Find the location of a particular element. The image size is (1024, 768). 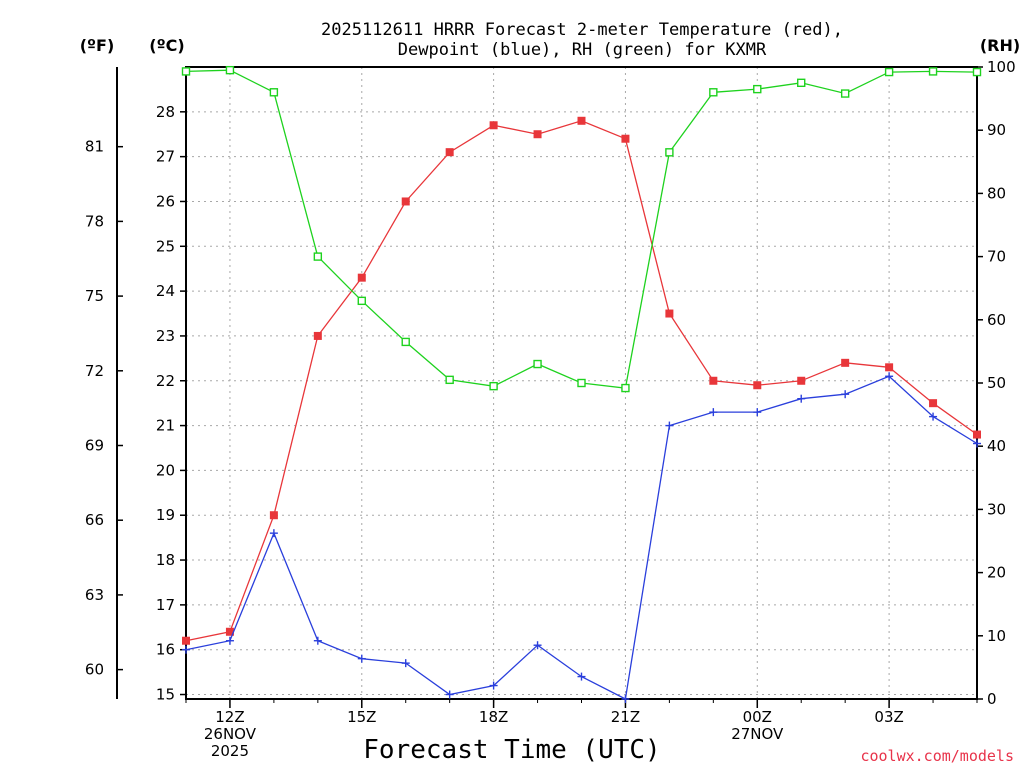

rh-tick-label: 0 is located at coordinates (992, 699).